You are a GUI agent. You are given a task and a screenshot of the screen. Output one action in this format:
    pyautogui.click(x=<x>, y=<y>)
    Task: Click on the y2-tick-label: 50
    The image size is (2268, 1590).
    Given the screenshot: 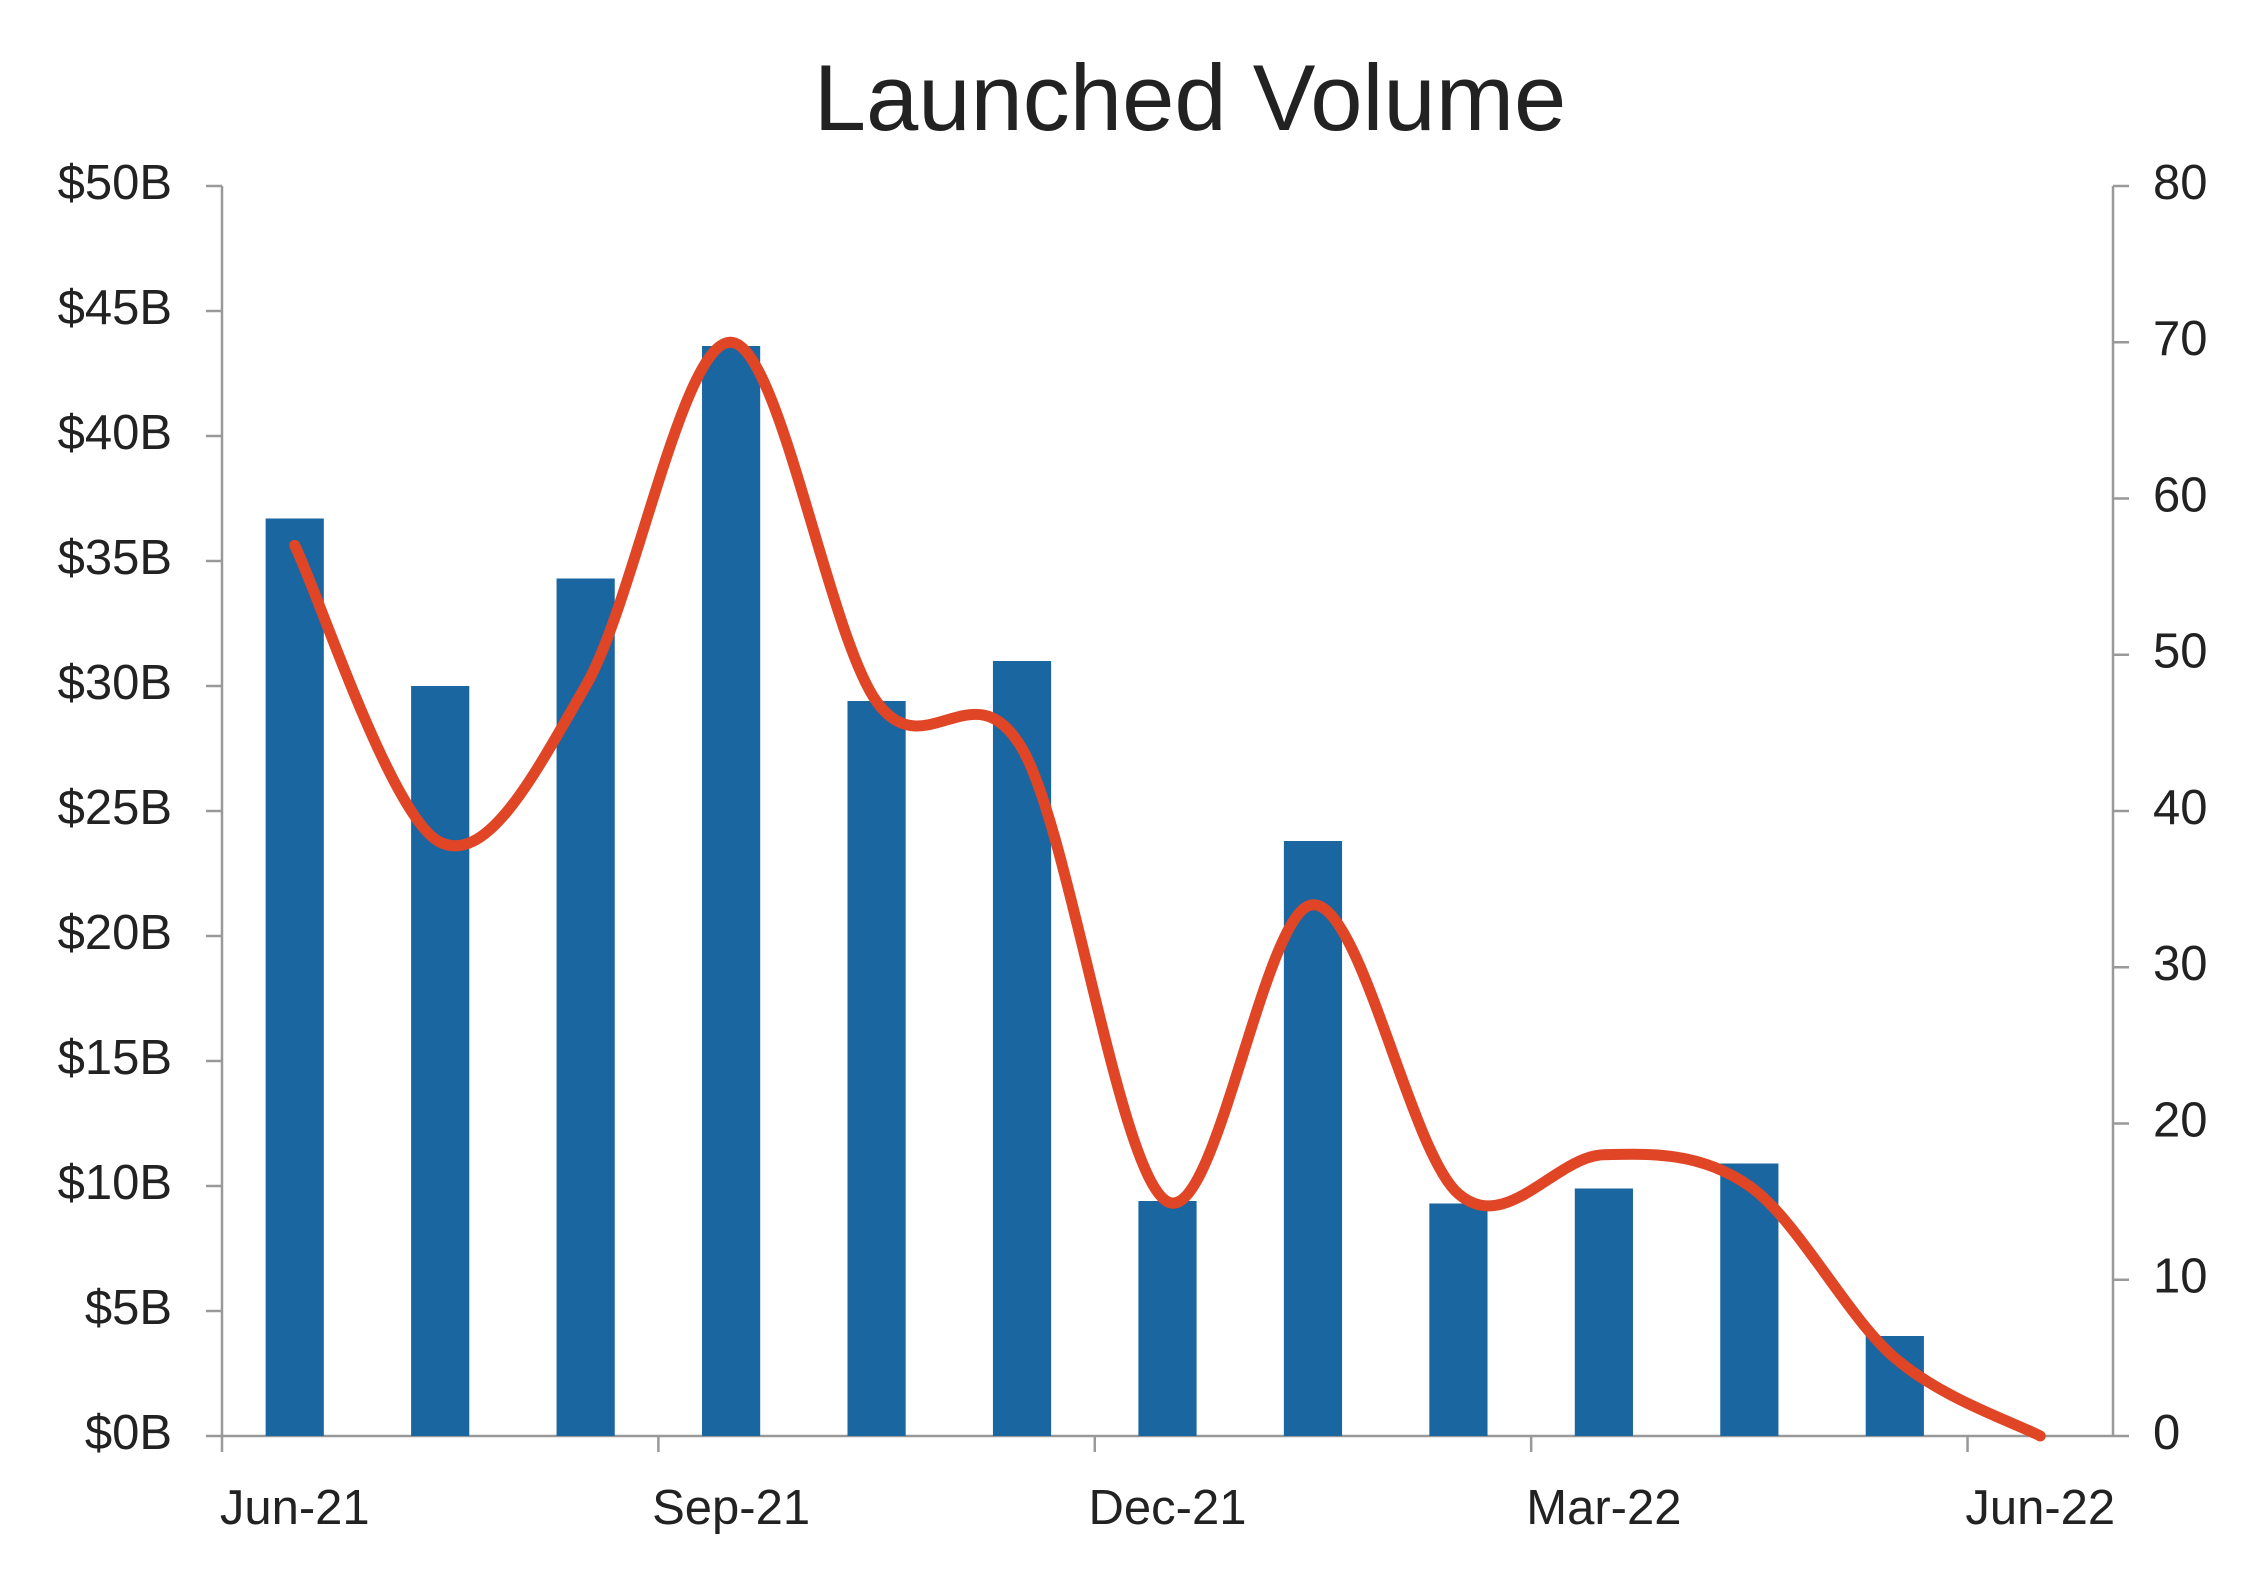 What is the action you would take?
    pyautogui.click(x=2180, y=652)
    